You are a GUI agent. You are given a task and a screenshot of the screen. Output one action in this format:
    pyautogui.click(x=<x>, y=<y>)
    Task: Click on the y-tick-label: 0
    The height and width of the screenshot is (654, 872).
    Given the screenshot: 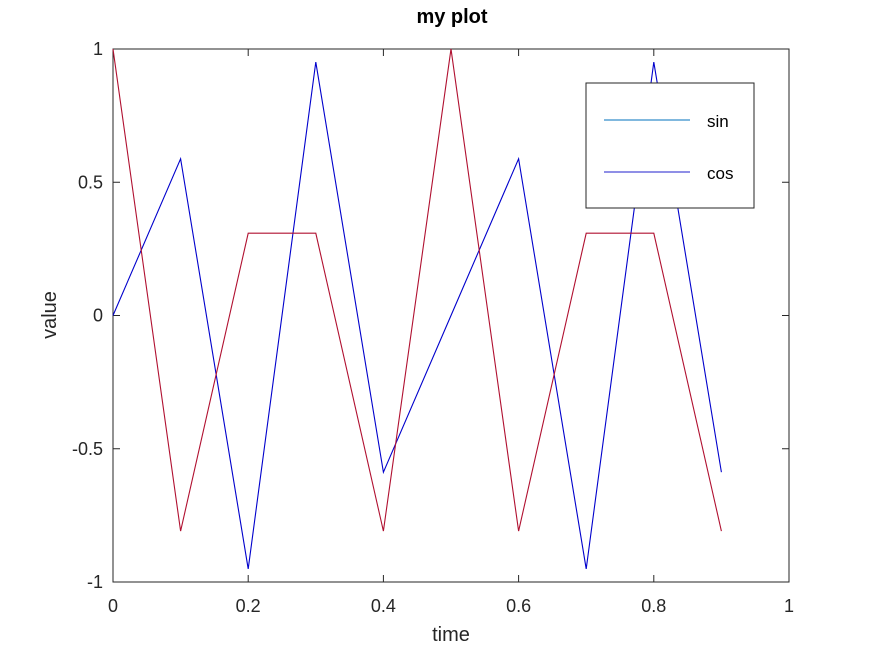 What is the action you would take?
    pyautogui.click(x=98, y=316)
    